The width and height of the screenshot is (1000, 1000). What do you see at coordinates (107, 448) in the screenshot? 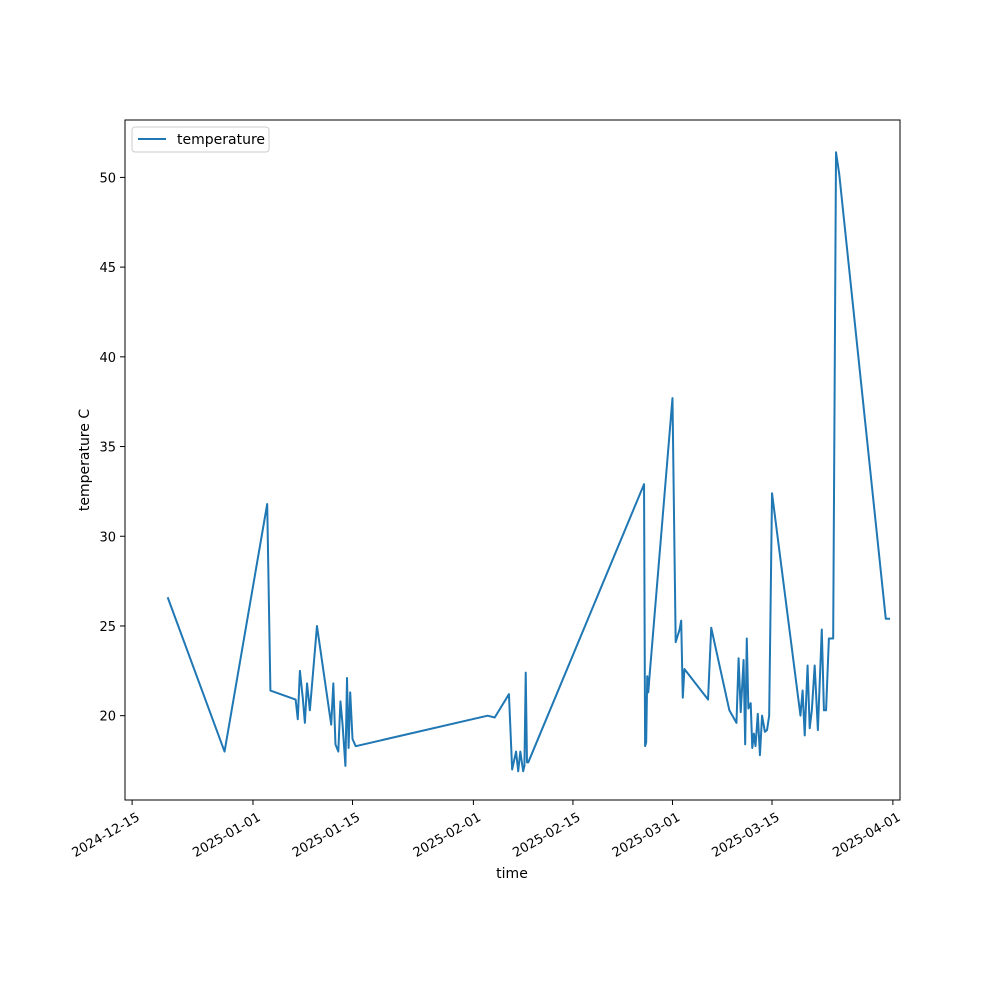
I see `y-tick-label: 35` at bounding box center [107, 448].